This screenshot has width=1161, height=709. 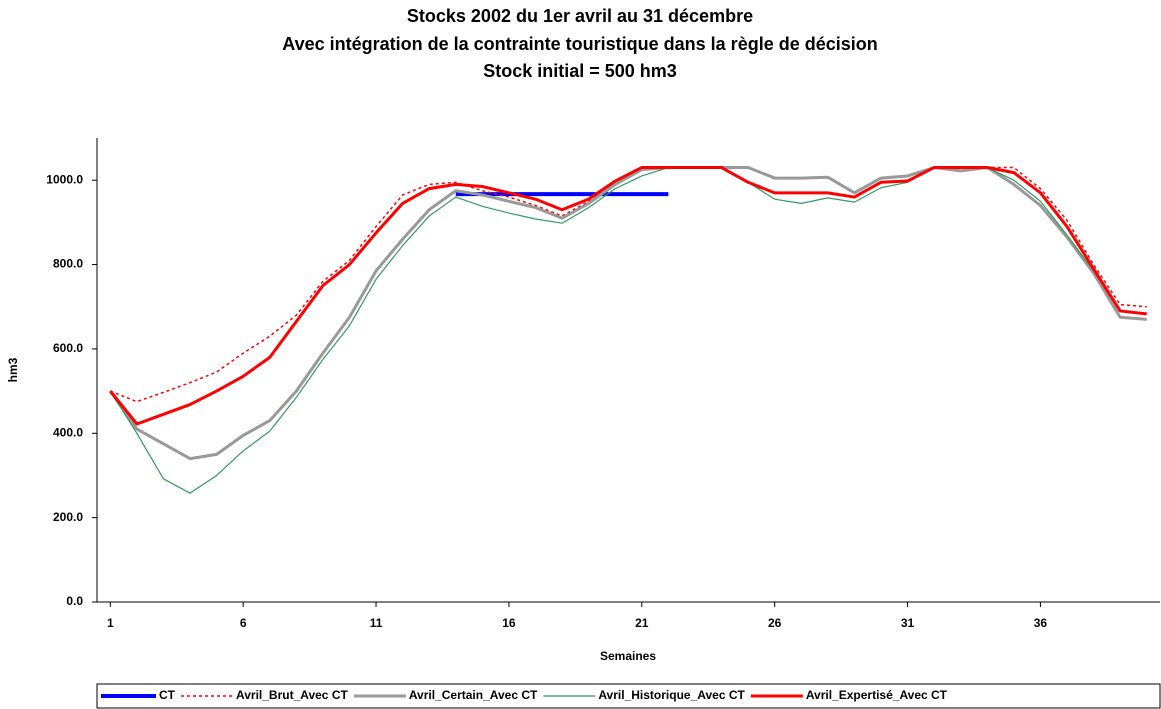 I want to click on x-axis-label: Semaines, so click(x=628, y=656).